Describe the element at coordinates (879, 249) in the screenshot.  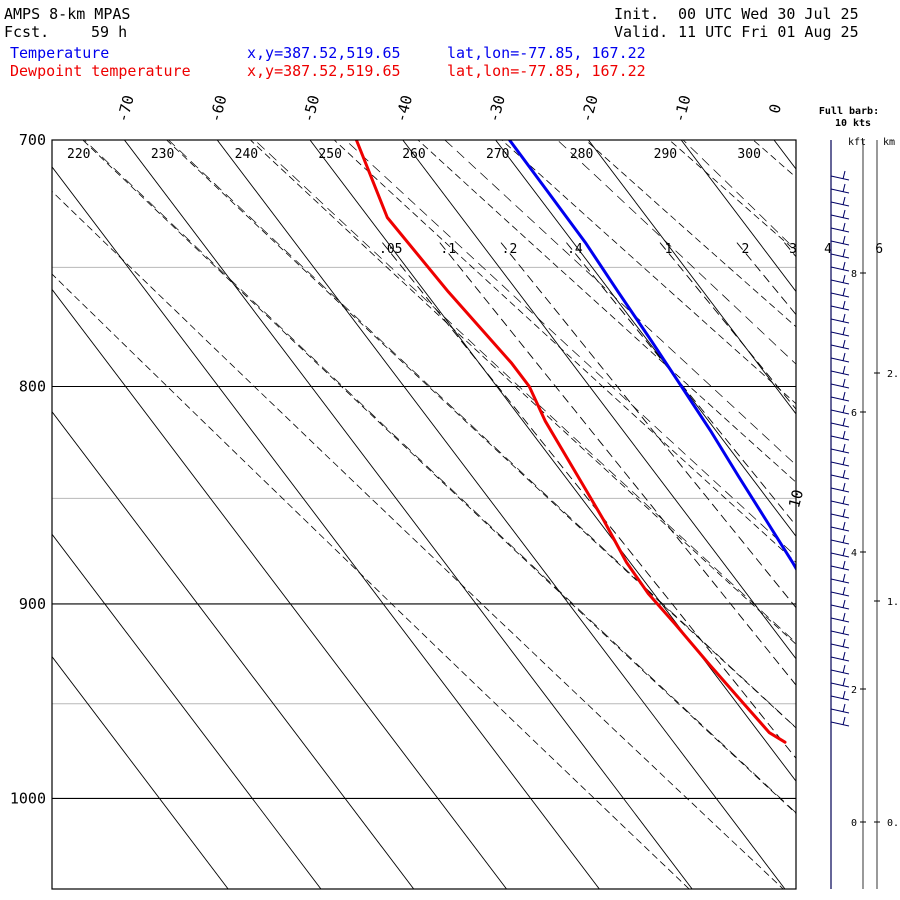
I see `mixing-ratio-label-6: 6` at that location.